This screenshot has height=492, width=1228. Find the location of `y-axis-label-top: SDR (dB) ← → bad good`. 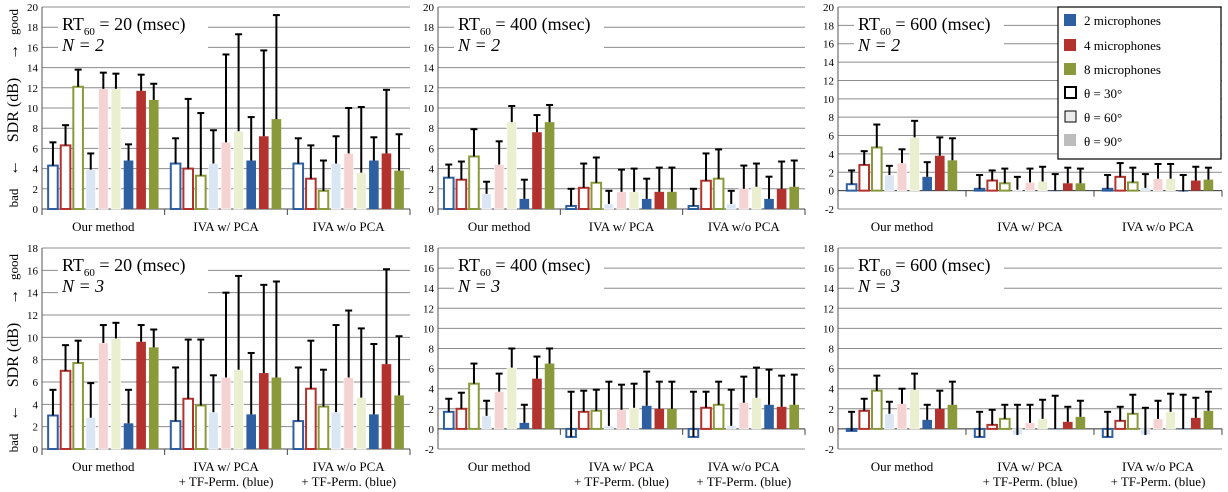

y-axis-label-top: SDR (dB) ← → bad good is located at coordinates (13, 108).